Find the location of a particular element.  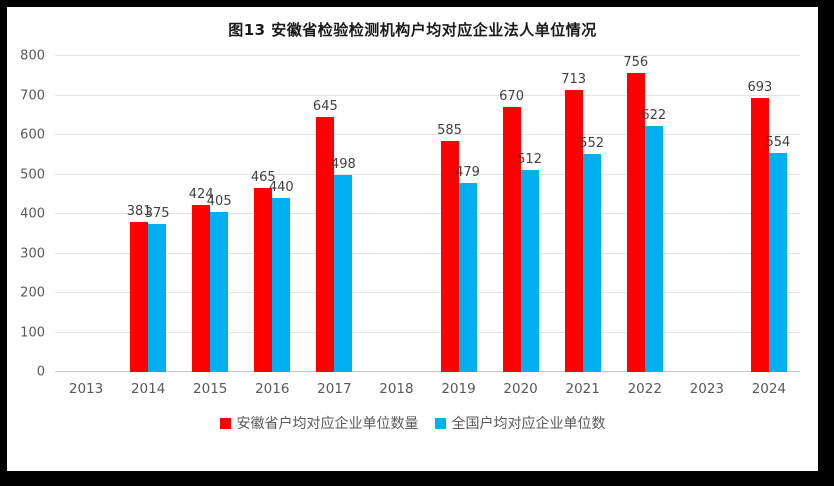

y-axis-tick-label: 500 is located at coordinates (32, 174).